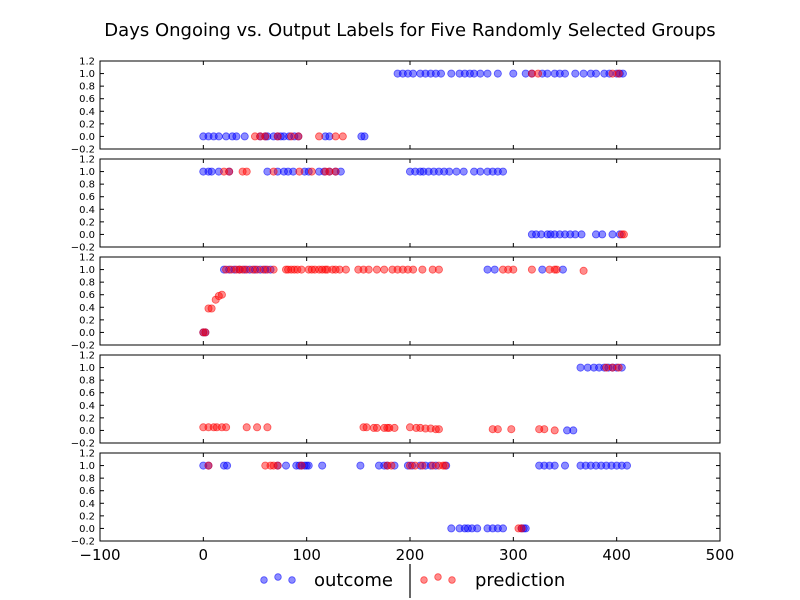 This screenshot has width=800, height=600. Describe the element at coordinates (406, 555) in the screenshot. I see `x-axis-tick-labels: −100 0 100 200 300 400 500` at that location.